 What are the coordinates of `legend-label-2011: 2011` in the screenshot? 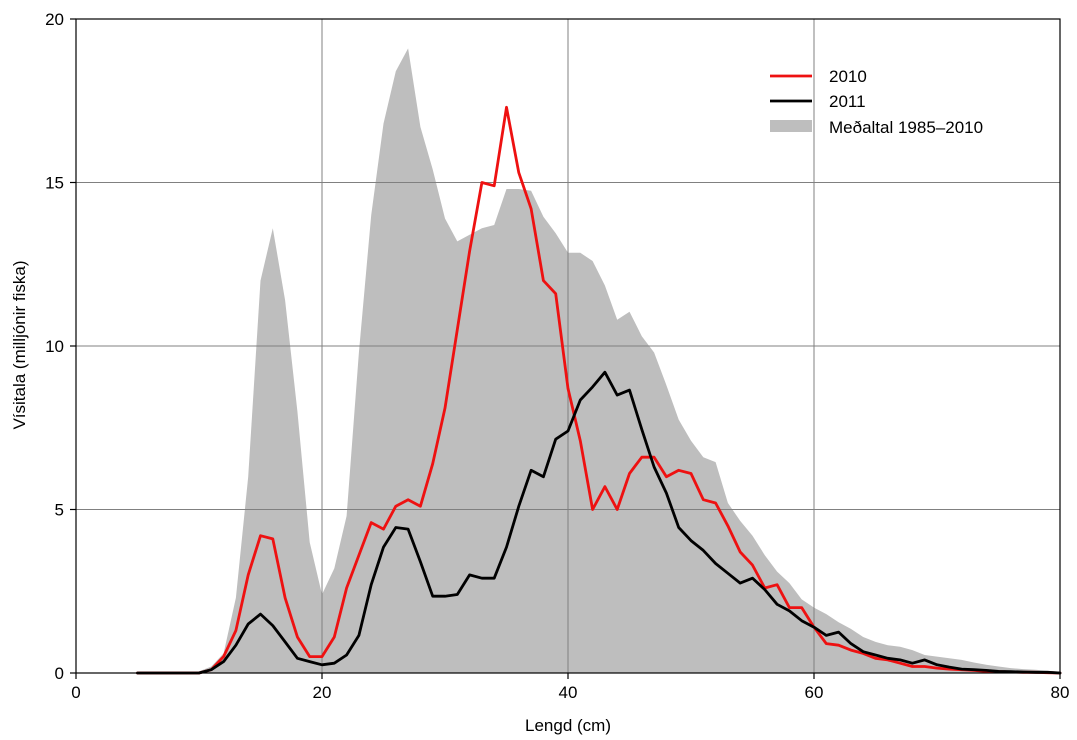 It's located at (847, 101).